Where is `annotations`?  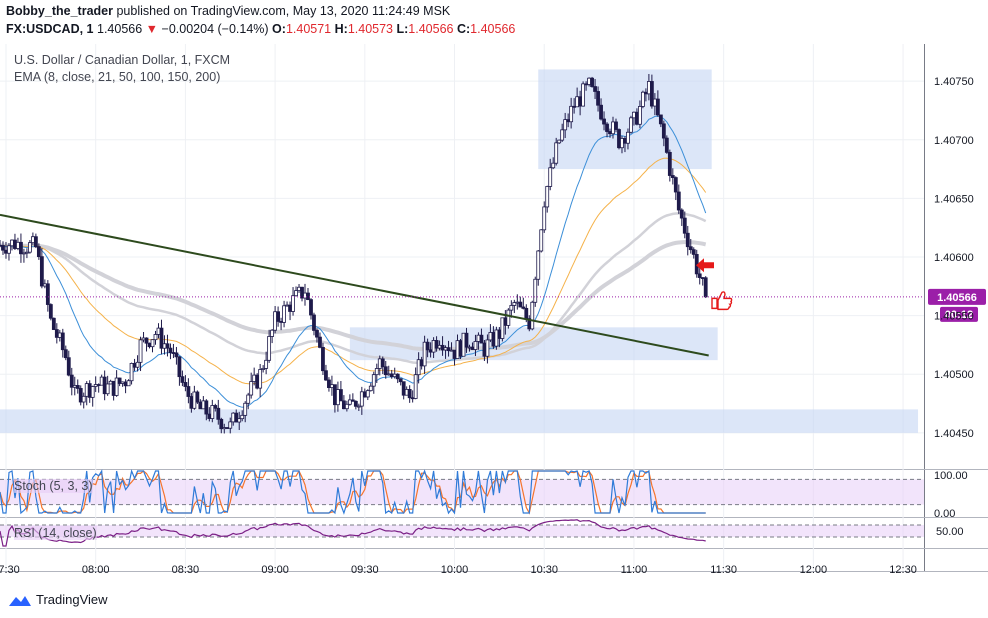 annotations is located at coordinates (714, 284).